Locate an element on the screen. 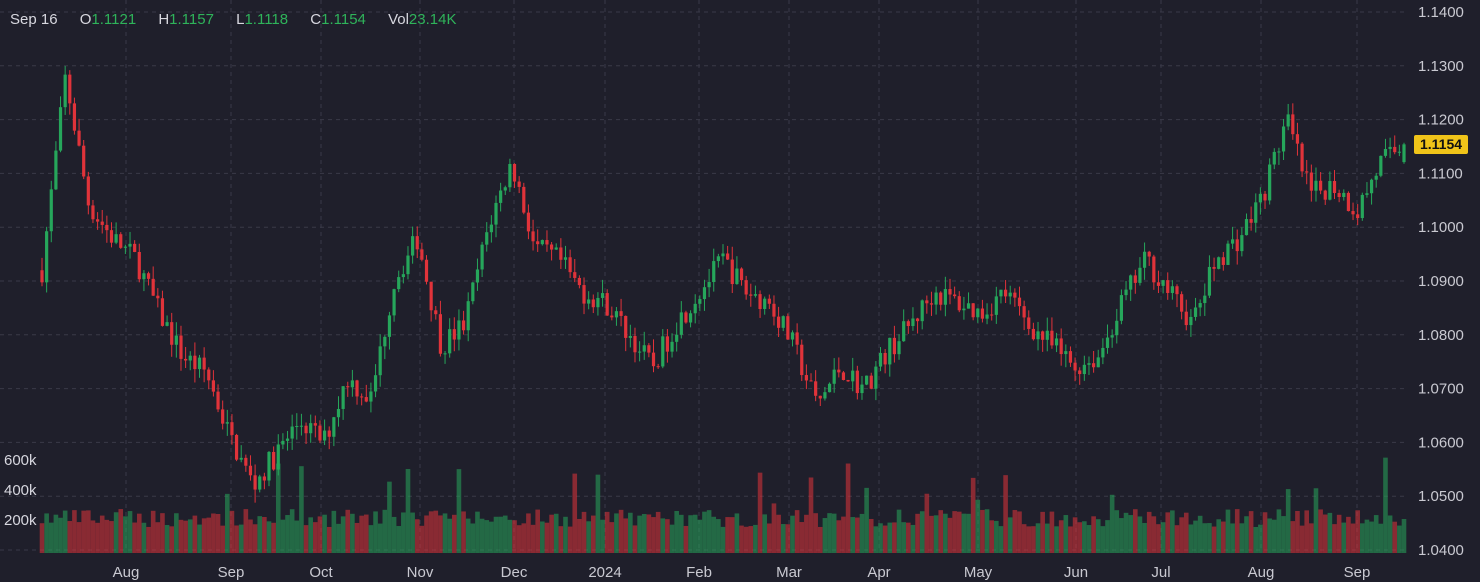  volume-tick-label: 600k is located at coordinates (20, 460).